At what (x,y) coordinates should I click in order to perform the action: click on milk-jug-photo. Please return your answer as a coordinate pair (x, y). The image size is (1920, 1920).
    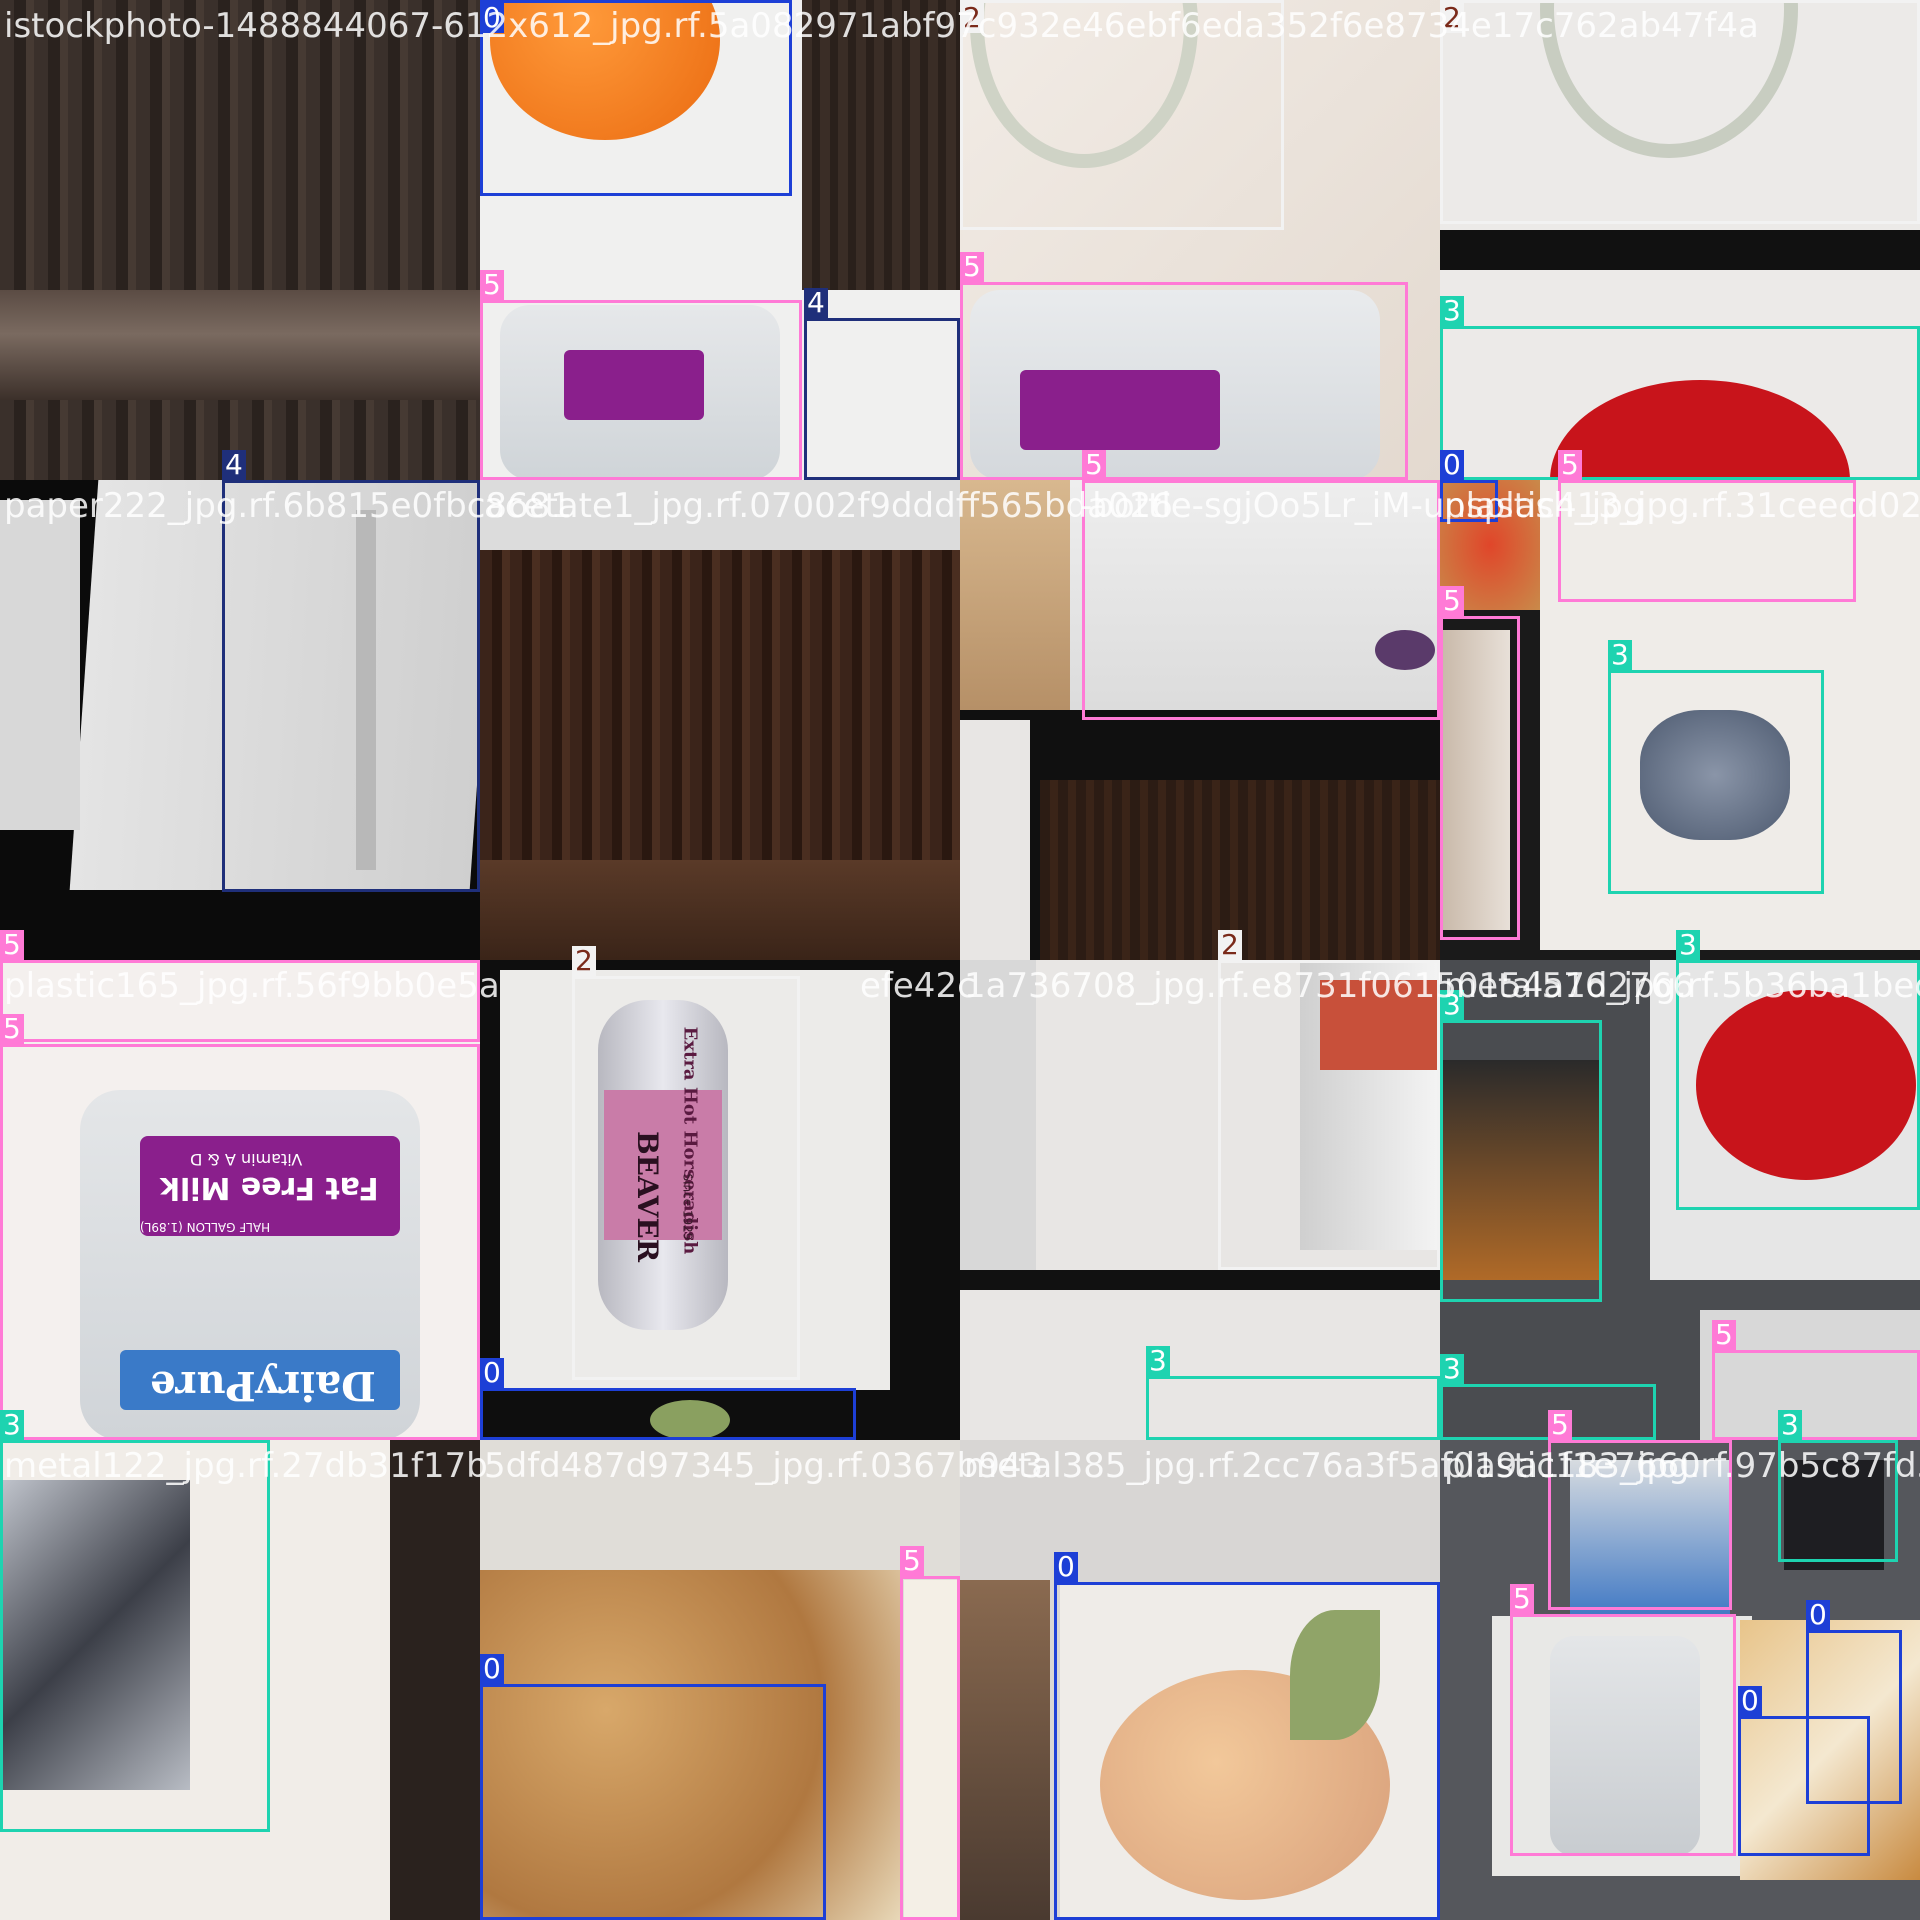
    Looking at the image, I should click on (1625, 1746).